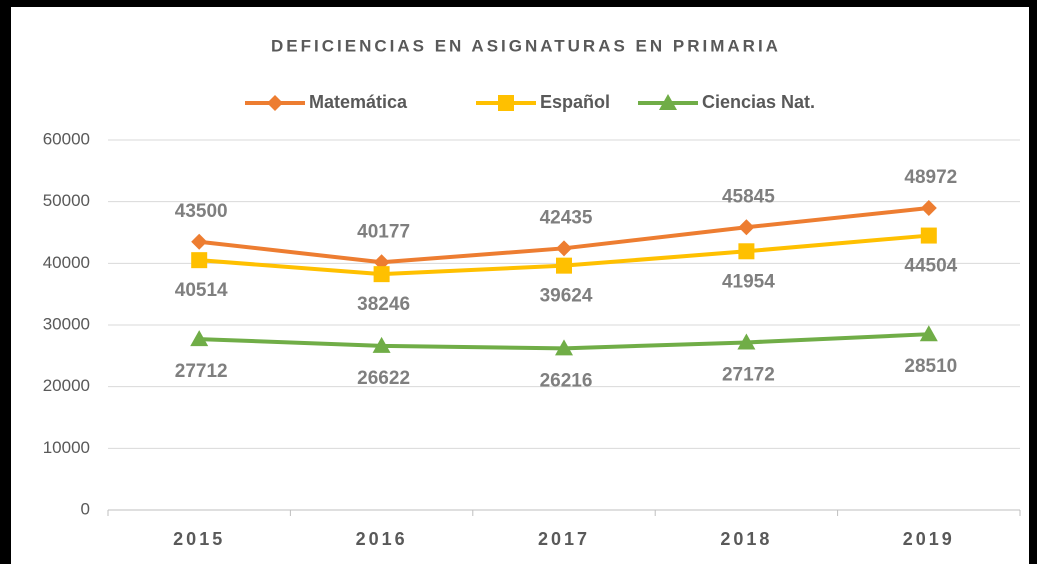  What do you see at coordinates (382, 539) in the screenshot?
I see `x-tick-label: 2016` at bounding box center [382, 539].